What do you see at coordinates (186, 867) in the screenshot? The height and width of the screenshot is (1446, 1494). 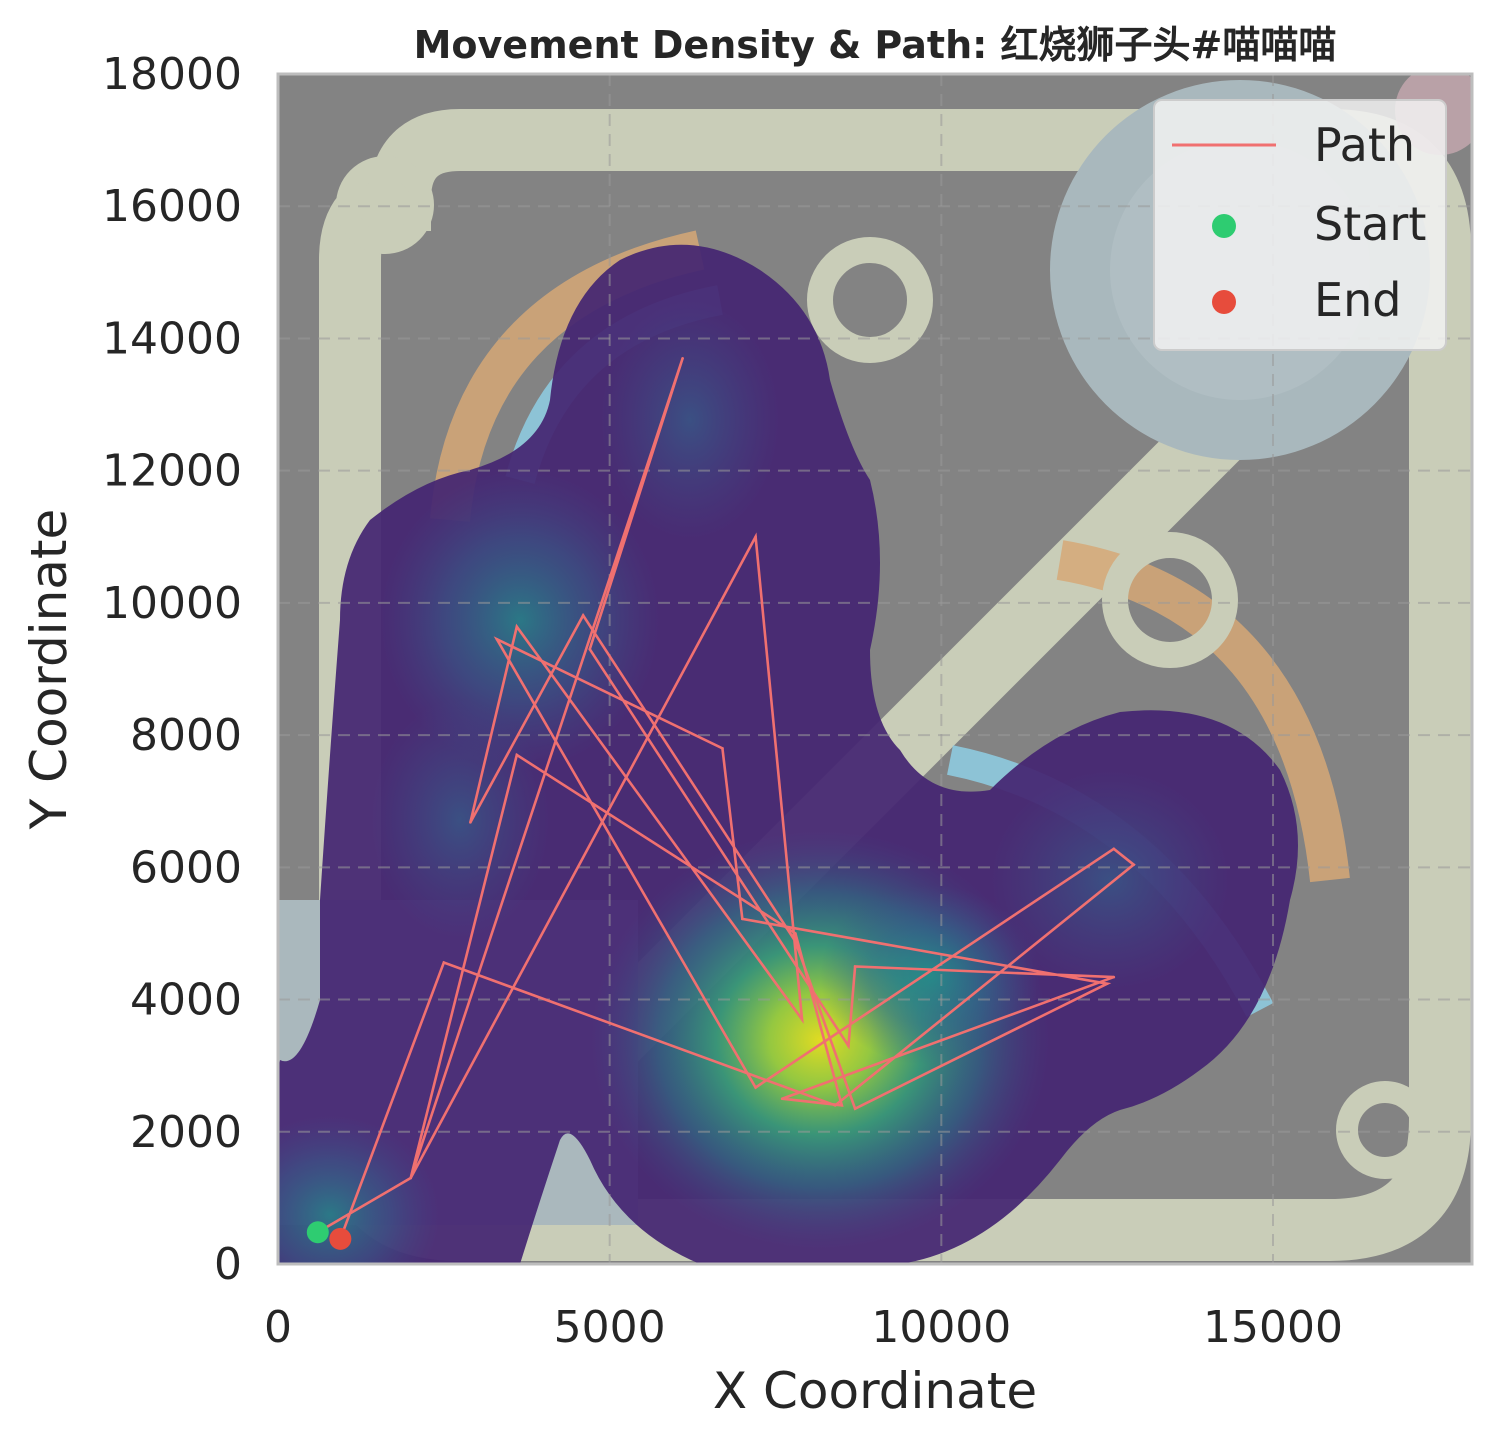 I see `y-tick-label: 6000` at bounding box center [186, 867].